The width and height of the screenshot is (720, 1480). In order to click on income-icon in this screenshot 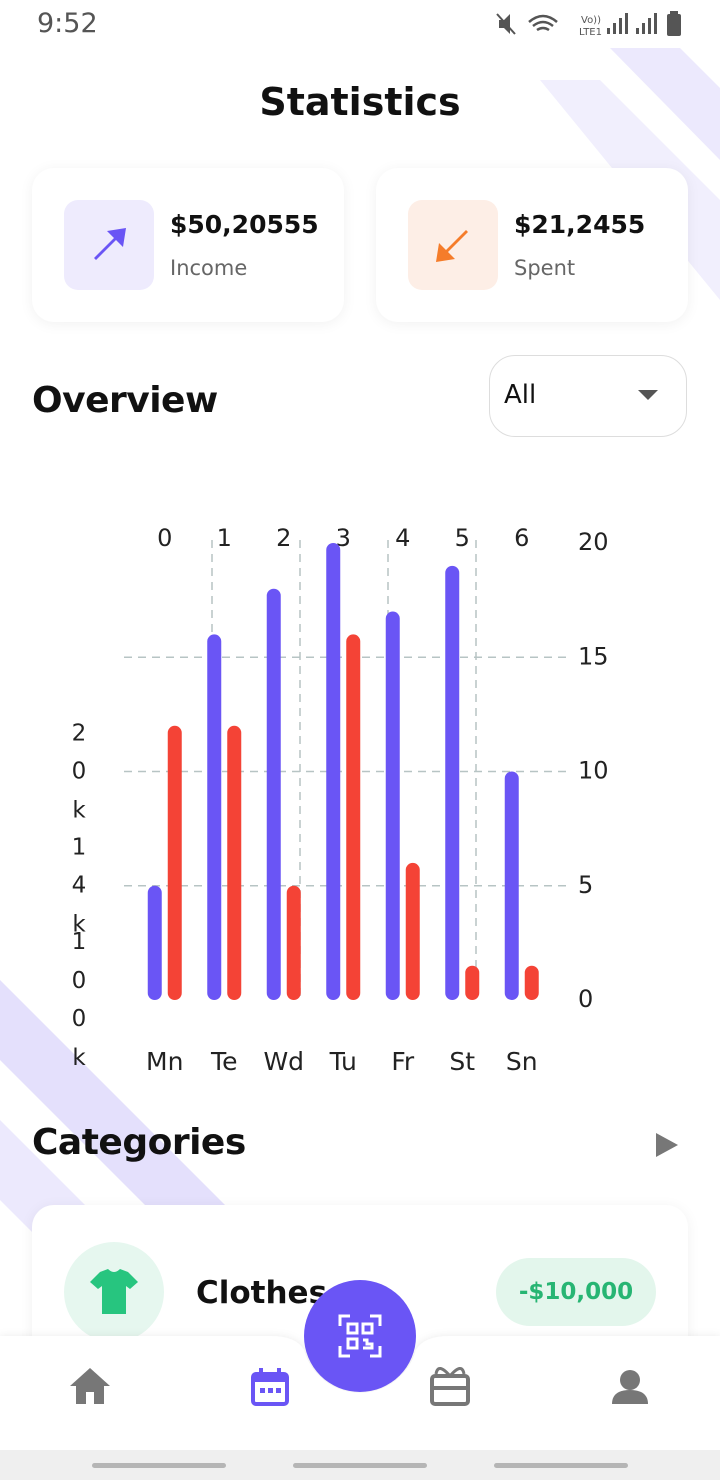, I will do `click(110, 244)`.